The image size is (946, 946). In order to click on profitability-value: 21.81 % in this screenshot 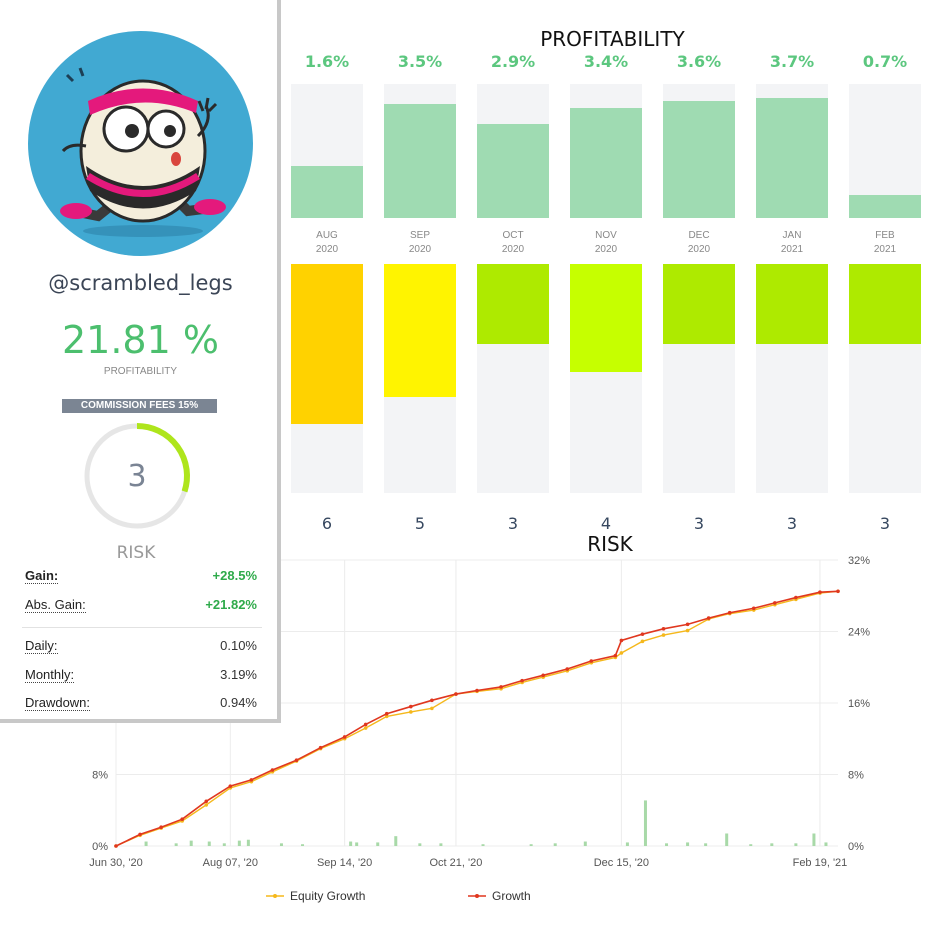, I will do `click(140, 340)`.